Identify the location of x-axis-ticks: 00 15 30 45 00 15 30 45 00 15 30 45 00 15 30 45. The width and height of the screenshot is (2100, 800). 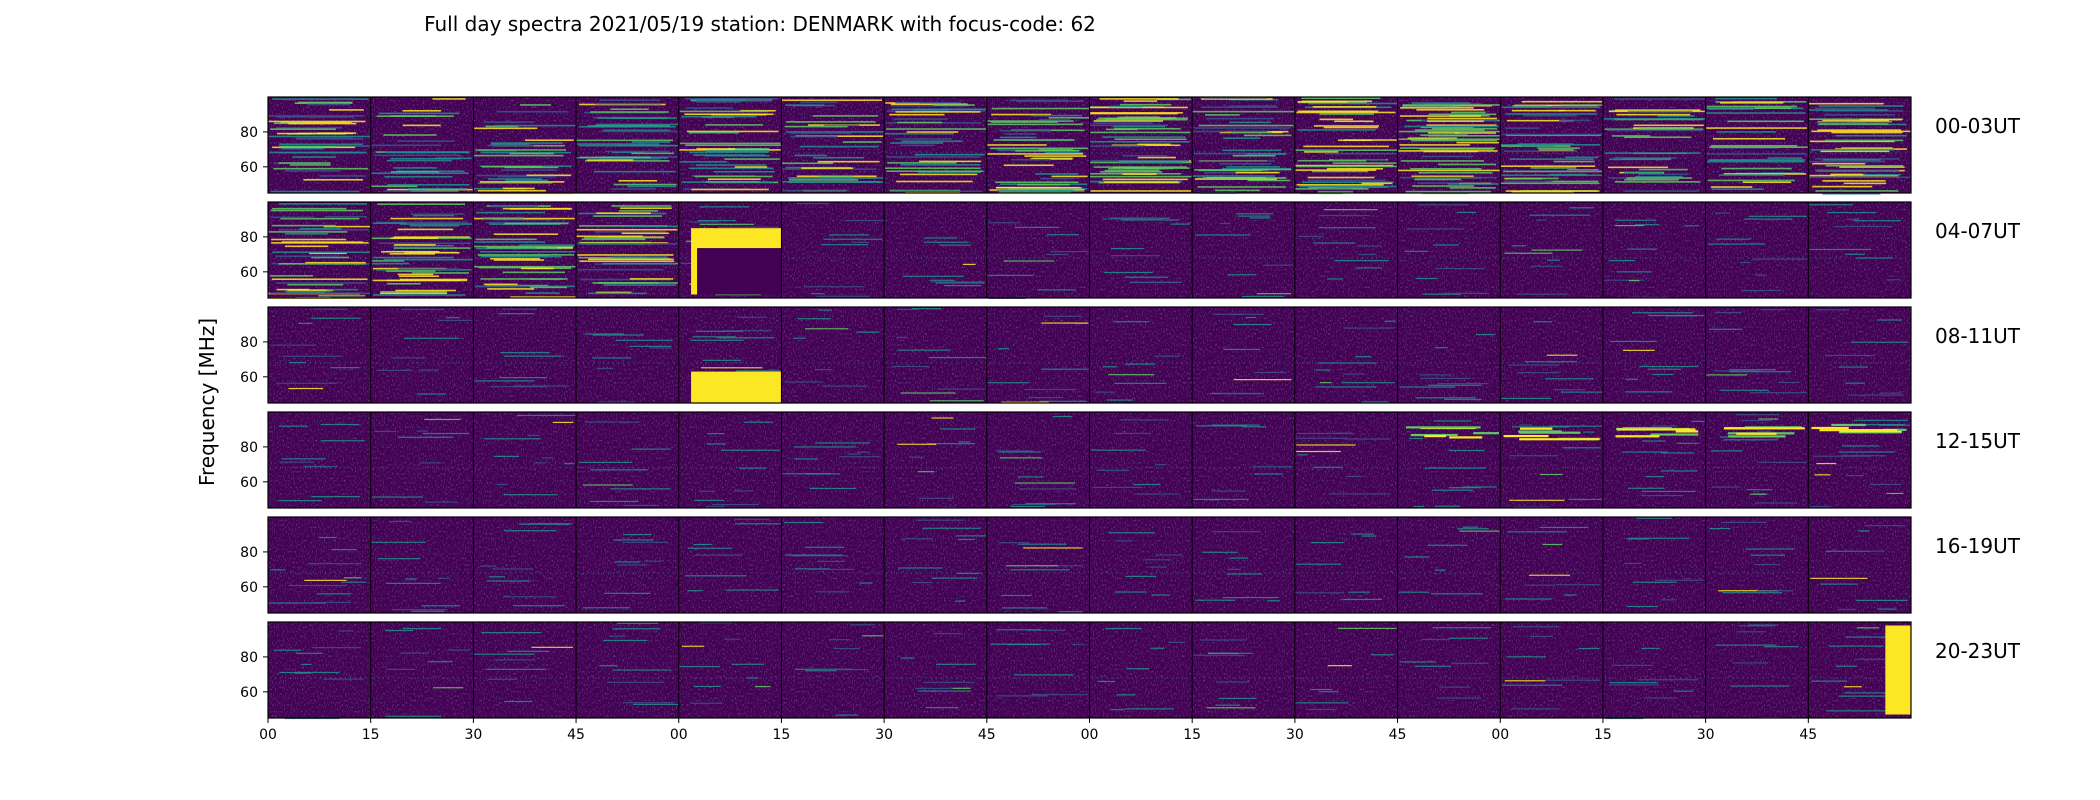
(1038, 730).